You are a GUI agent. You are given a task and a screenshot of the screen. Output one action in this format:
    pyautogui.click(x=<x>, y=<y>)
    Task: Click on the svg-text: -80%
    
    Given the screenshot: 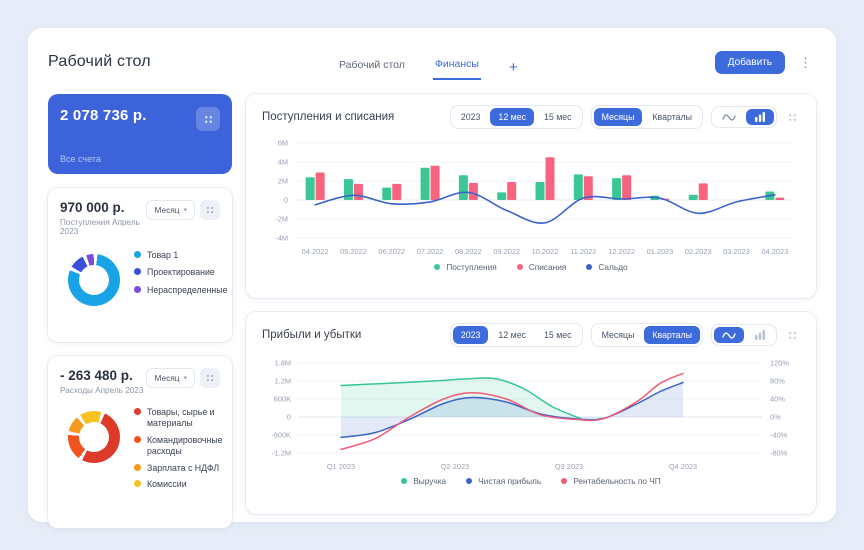 What is the action you would take?
    pyautogui.click(x=779, y=453)
    